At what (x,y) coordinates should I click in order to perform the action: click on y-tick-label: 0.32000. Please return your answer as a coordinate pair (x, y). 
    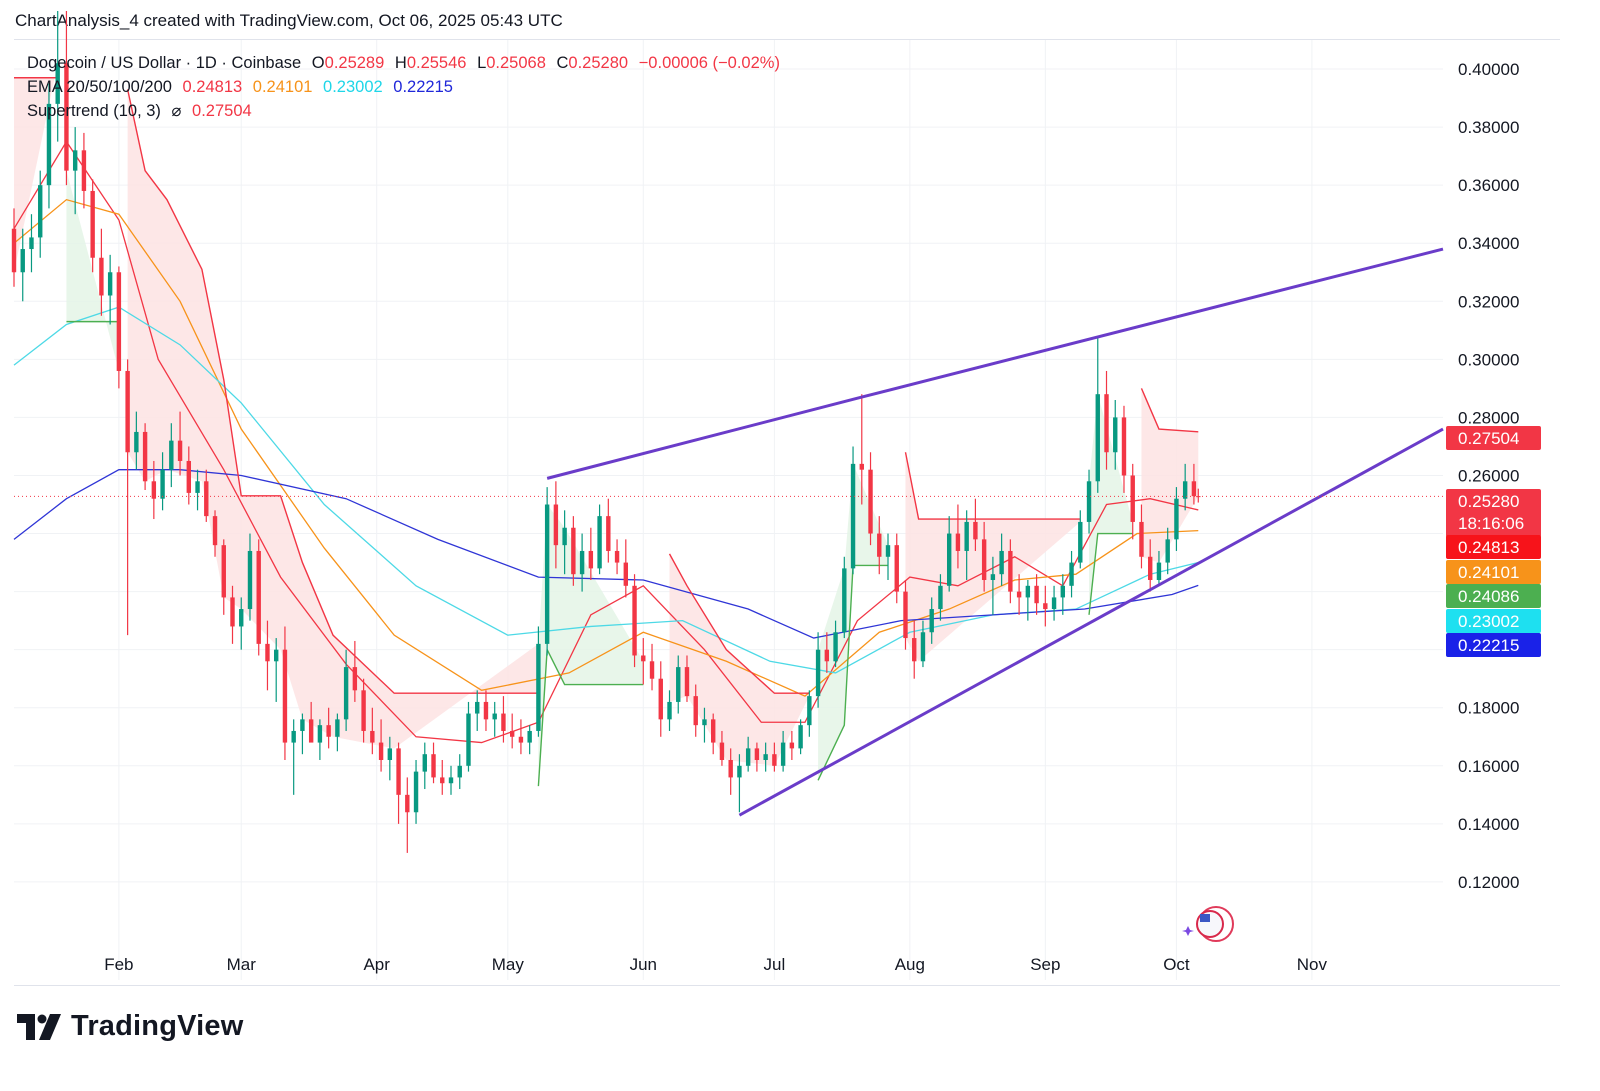
    Looking at the image, I should click on (1488, 301).